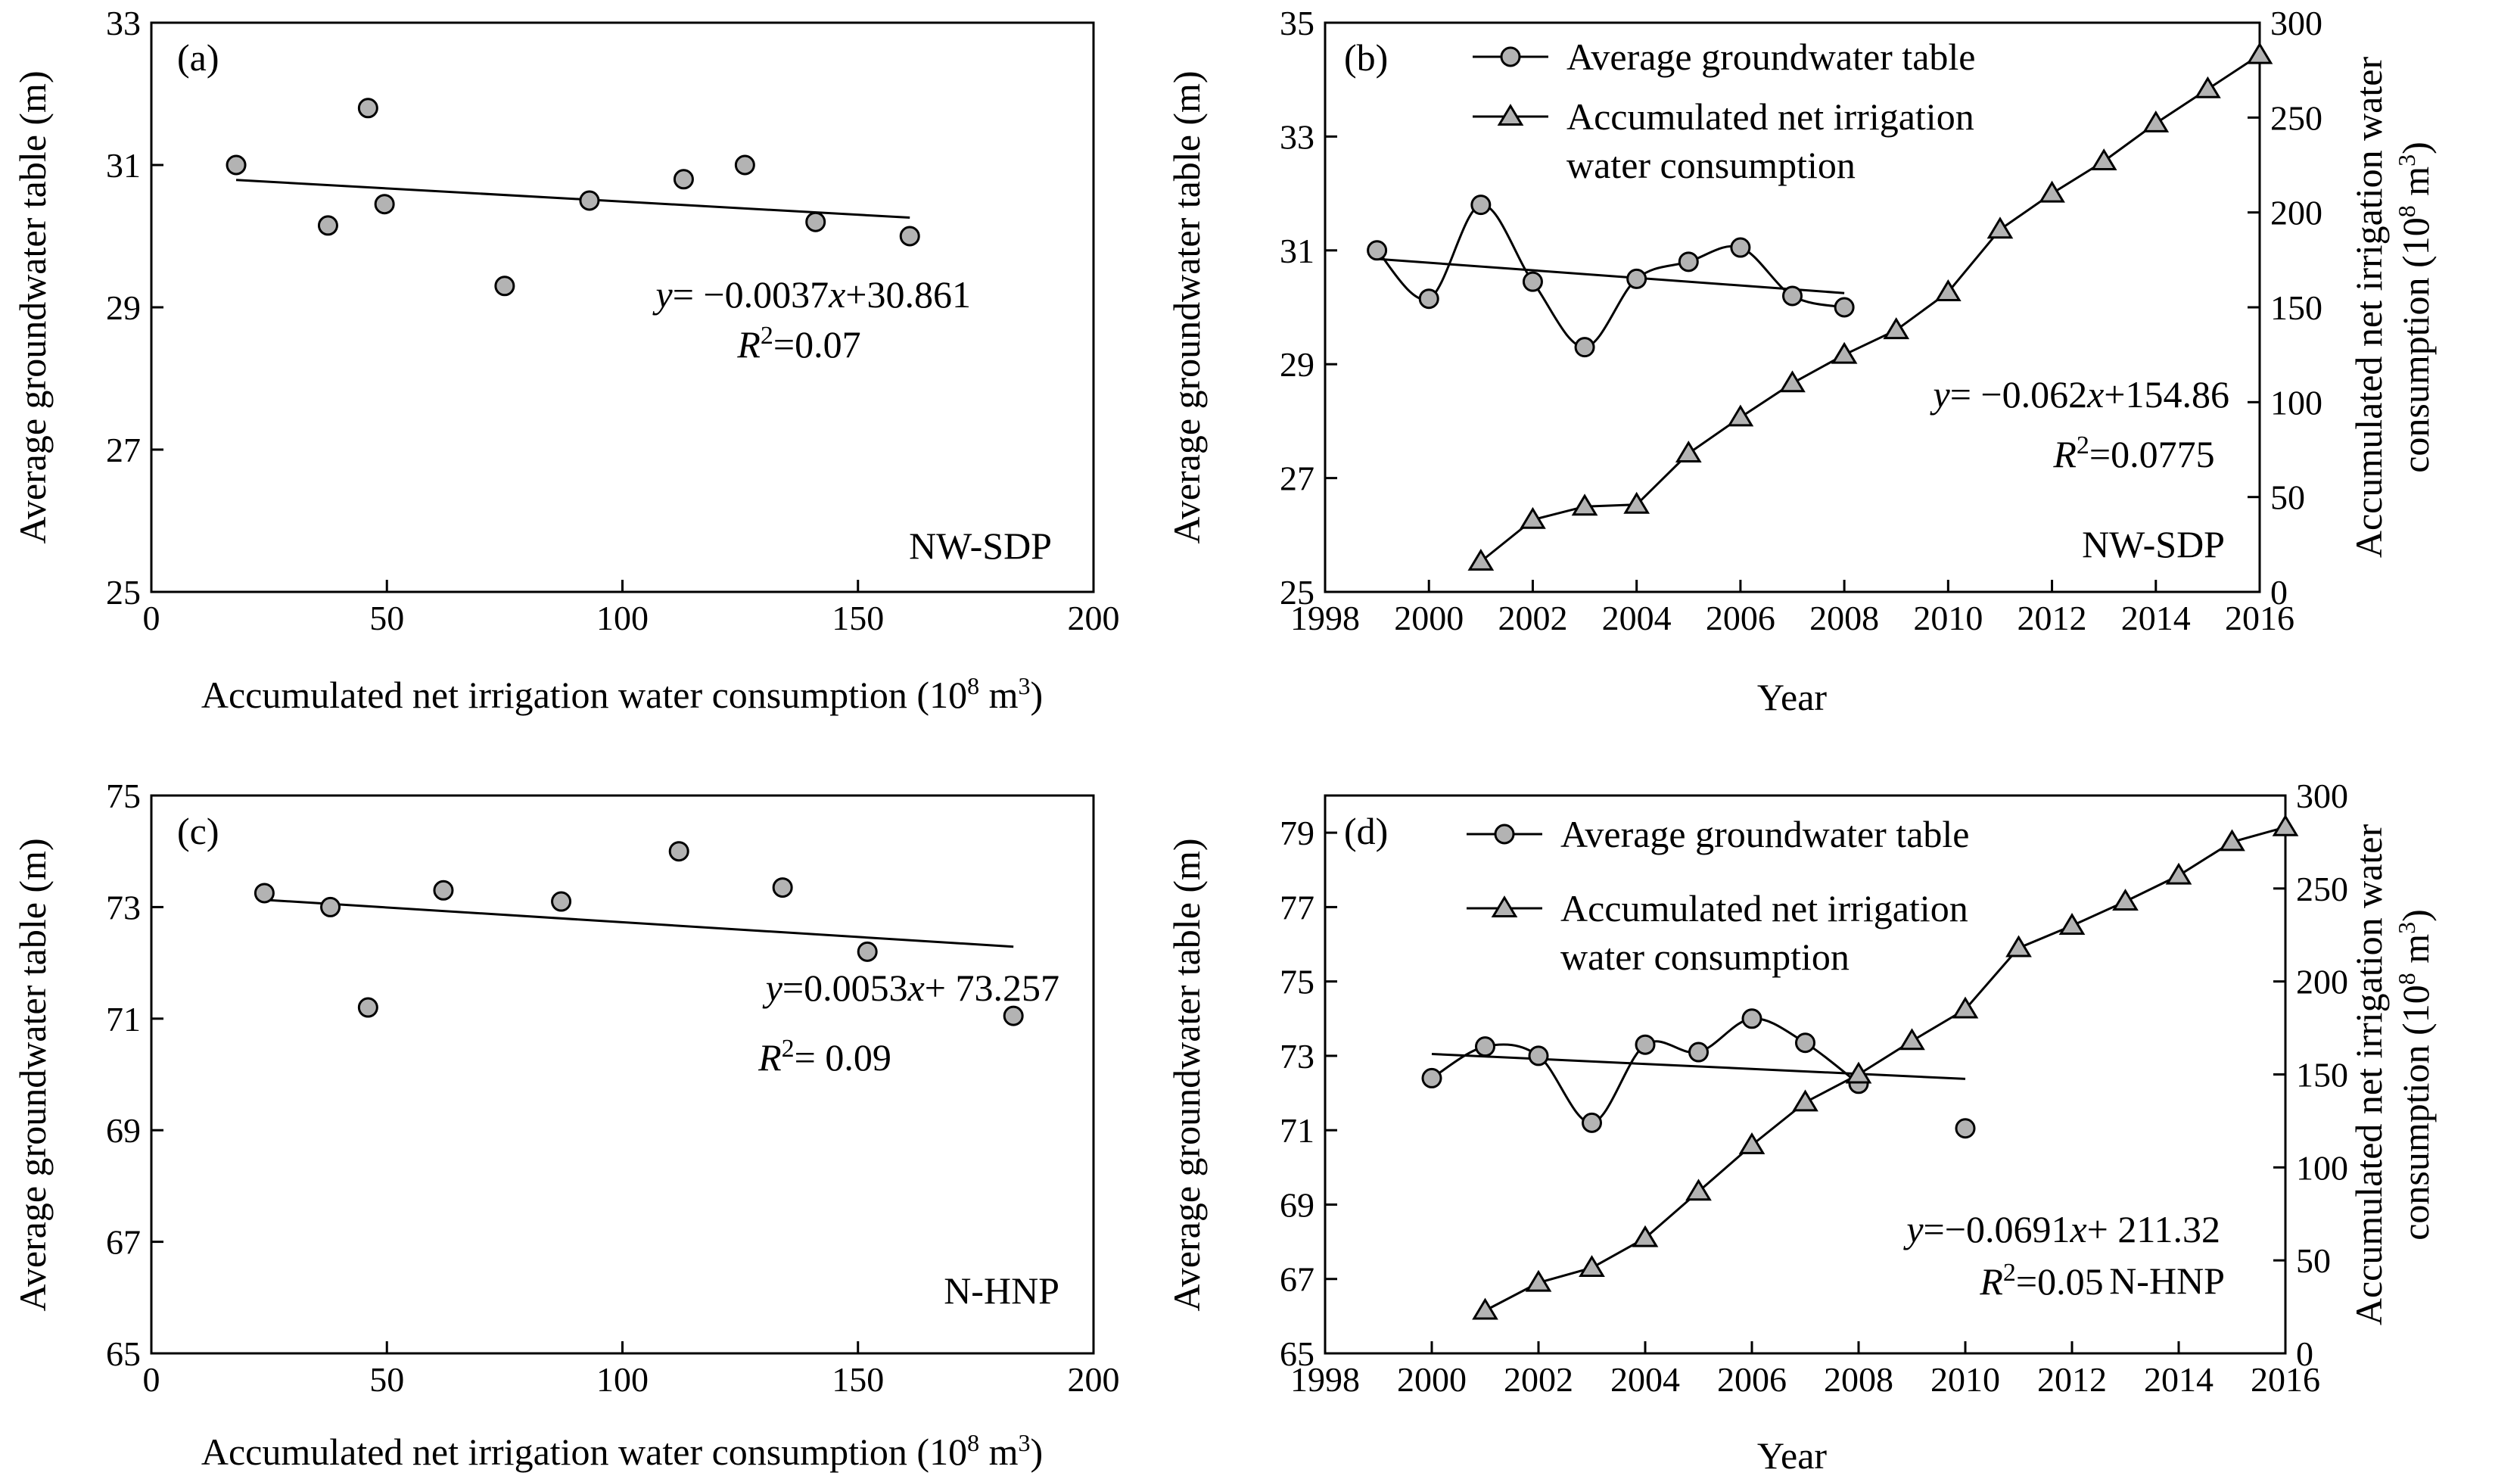  What do you see at coordinates (1297, 833) in the screenshot?
I see `y-tick-label: 79` at bounding box center [1297, 833].